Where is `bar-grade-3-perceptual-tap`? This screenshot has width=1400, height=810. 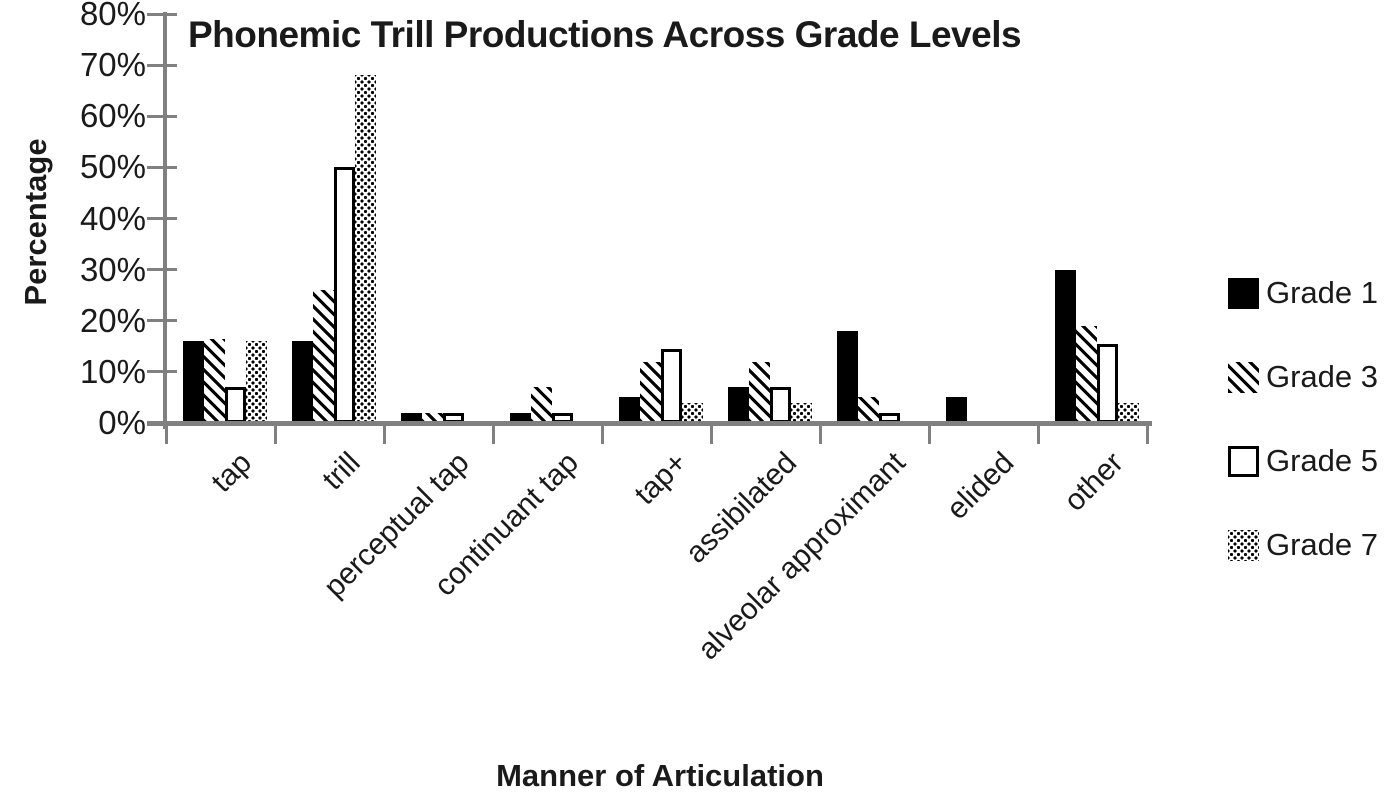
bar-grade-3-perceptual-tap is located at coordinates (432, 417).